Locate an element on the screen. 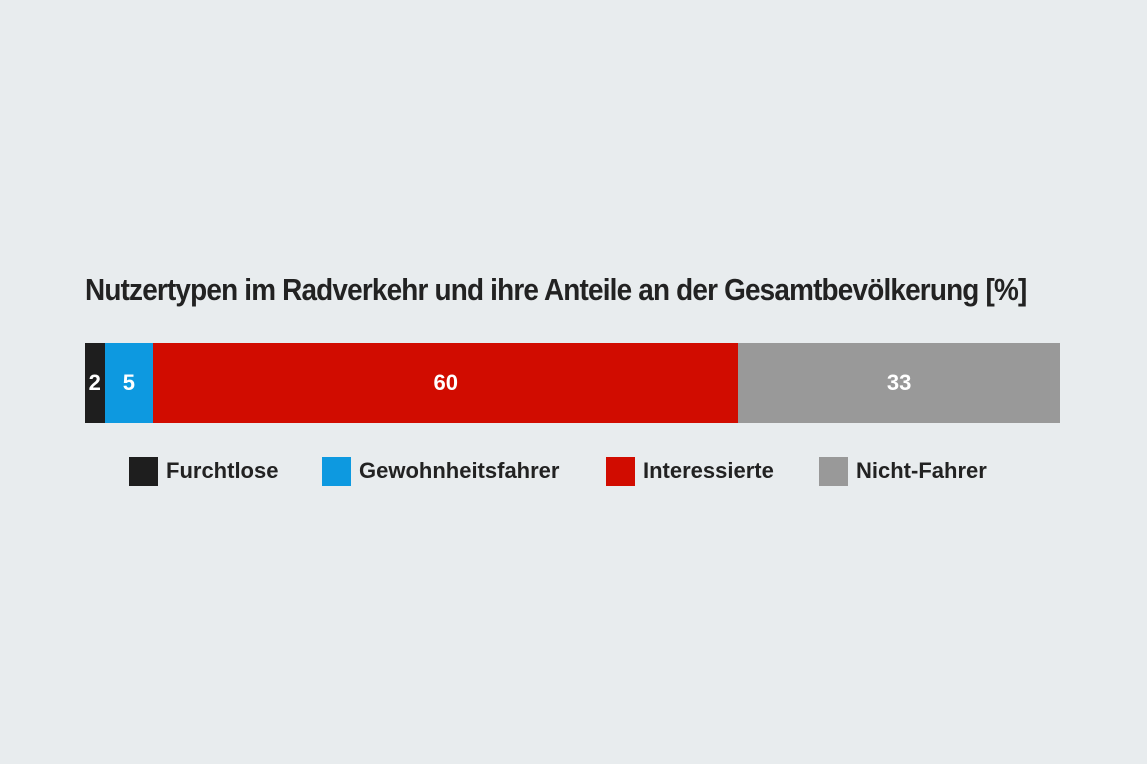 This screenshot has height=764, width=1147. data-label-interessierte: 60 is located at coordinates (445, 382).